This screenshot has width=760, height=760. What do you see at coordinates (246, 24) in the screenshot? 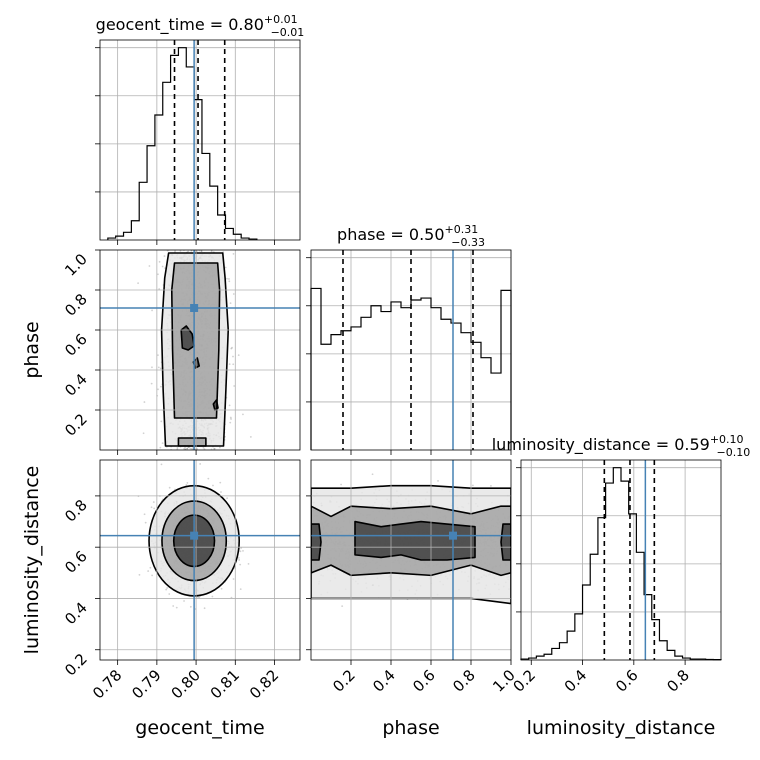
I see `title-median: 0.80` at bounding box center [246, 24].